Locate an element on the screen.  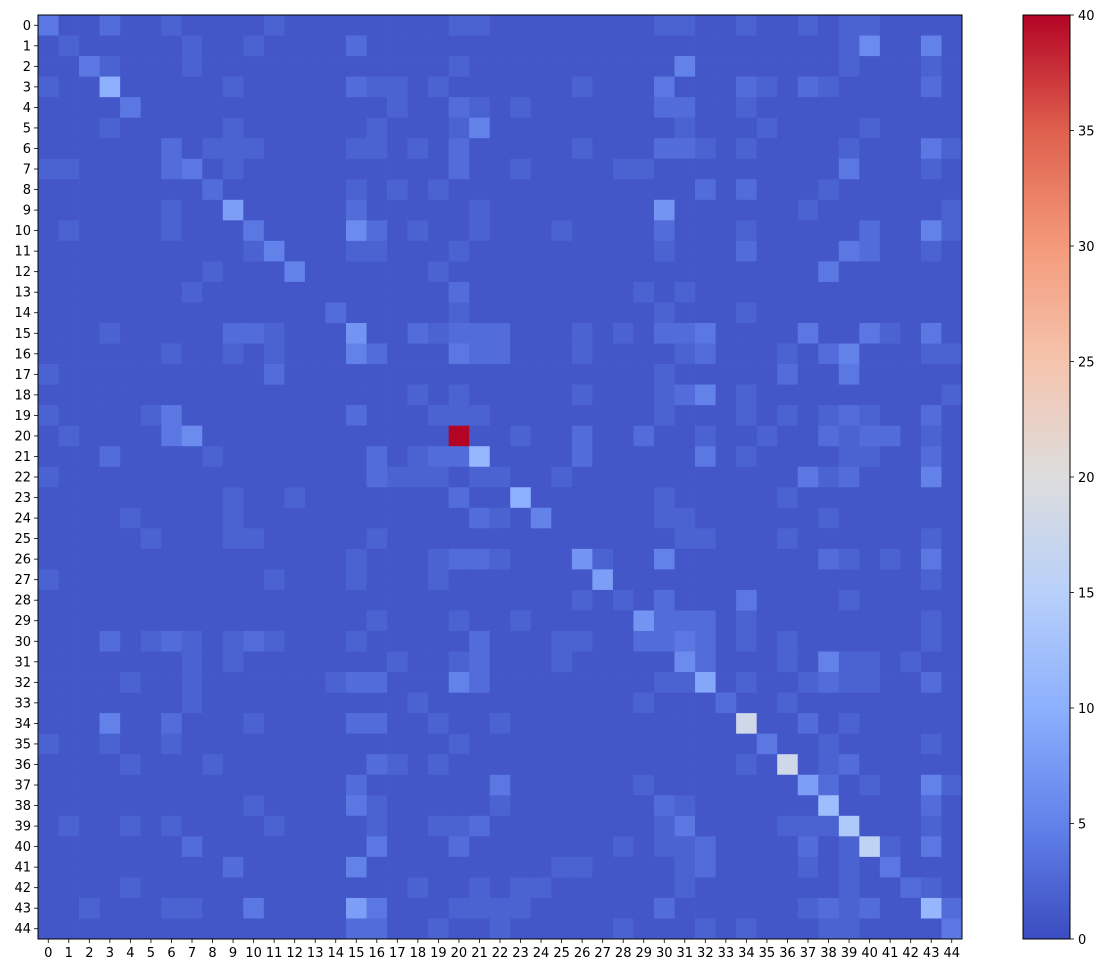
y-tick-label: 3 is located at coordinates (27, 87).